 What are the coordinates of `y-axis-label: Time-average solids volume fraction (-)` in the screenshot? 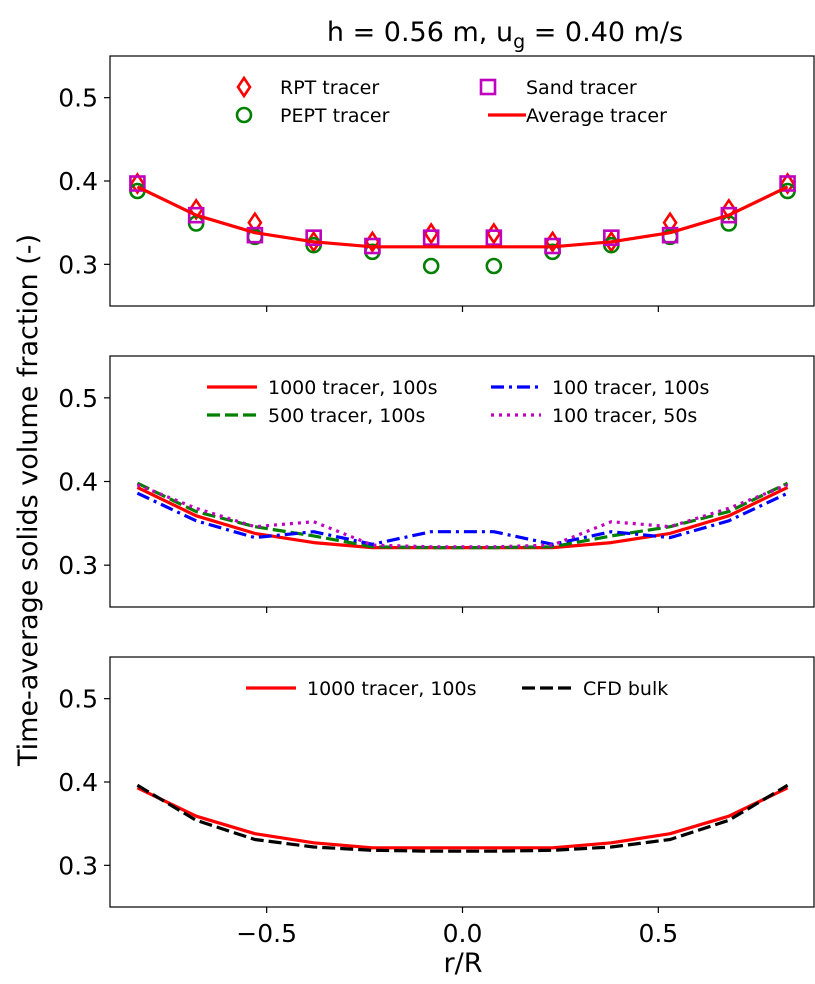 It's located at (28, 500).